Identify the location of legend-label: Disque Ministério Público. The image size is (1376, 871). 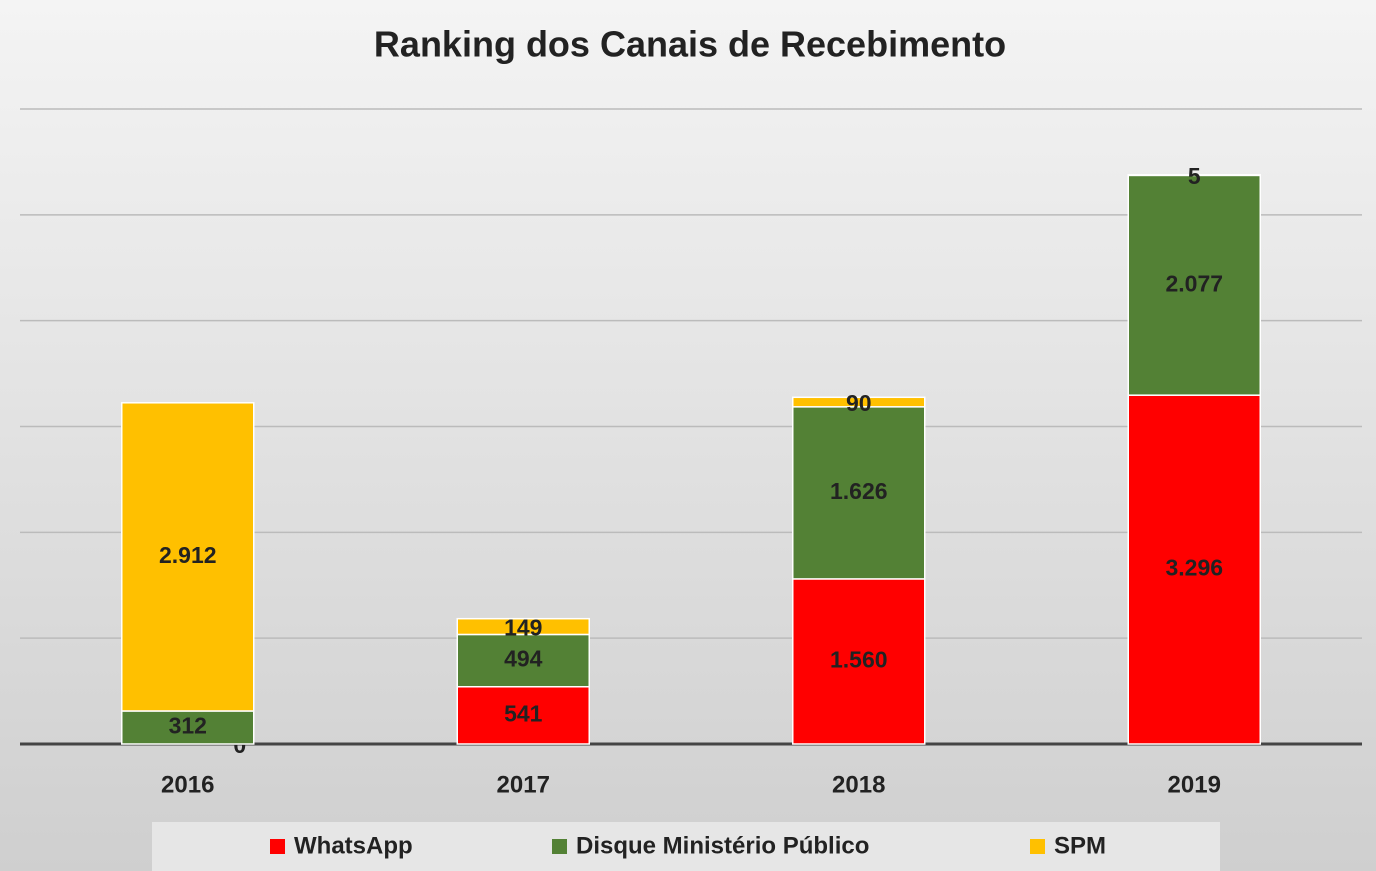
(722, 845).